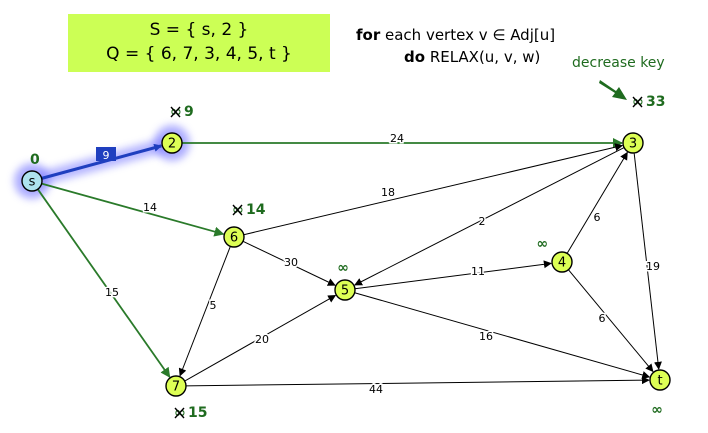  What do you see at coordinates (602, 318) in the screenshot?
I see `edge-weight-4-t: 6` at bounding box center [602, 318].